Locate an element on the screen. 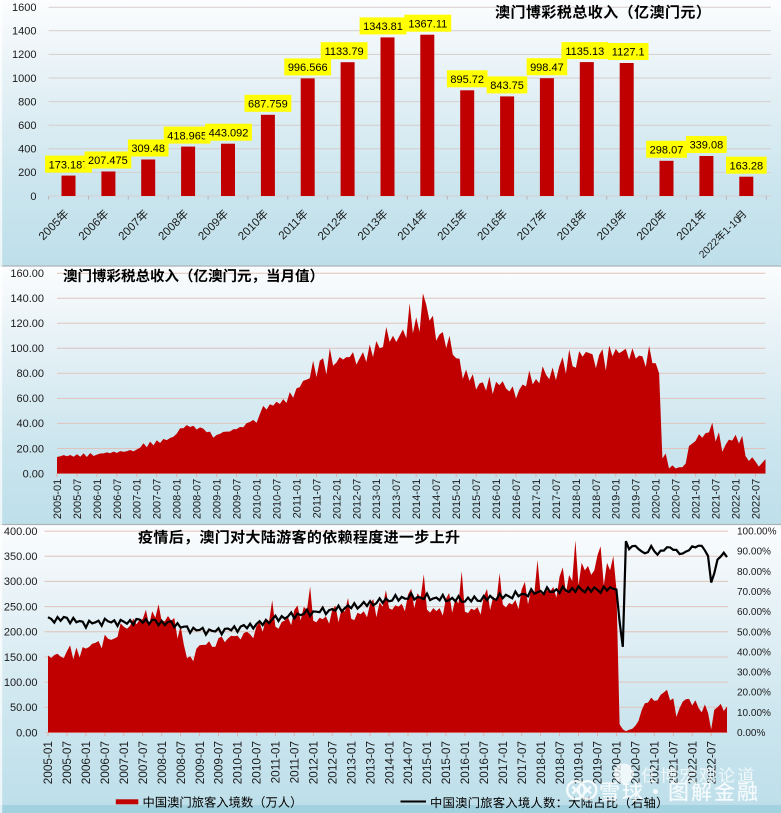  svg-text: 1343.81 is located at coordinates (383, 27).